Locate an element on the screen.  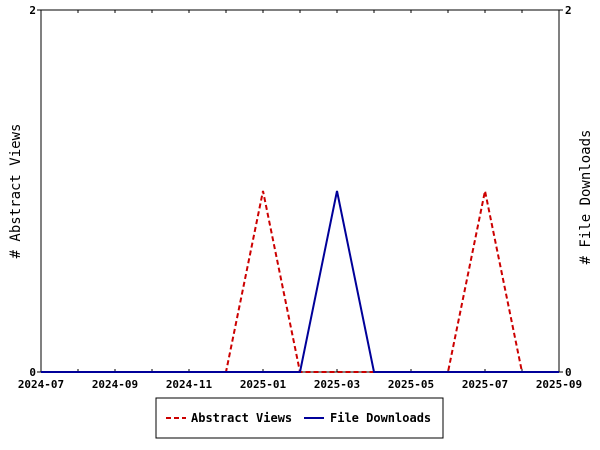
y-right-tick-label: 0 is located at coordinates (568, 372).